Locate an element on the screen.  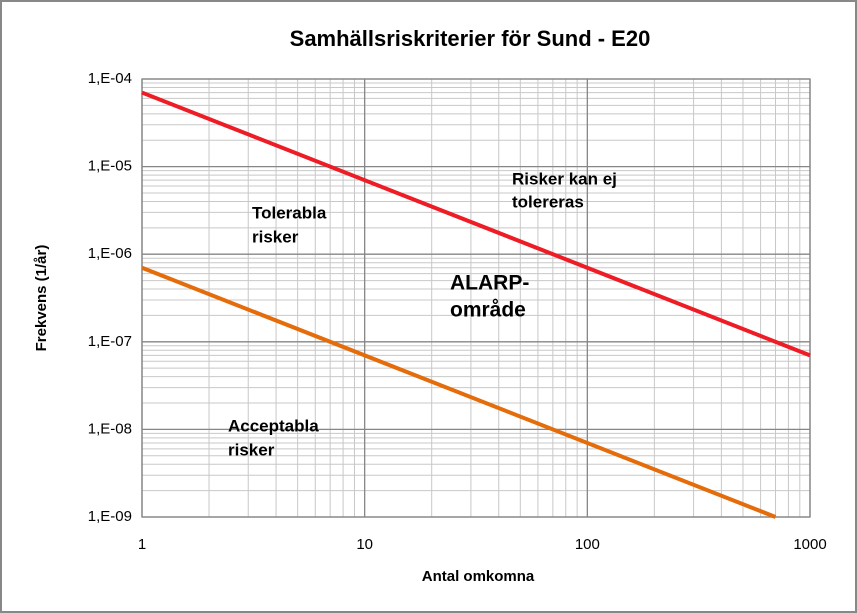
y-tick-label: 1,E-05 is located at coordinates (110, 166).